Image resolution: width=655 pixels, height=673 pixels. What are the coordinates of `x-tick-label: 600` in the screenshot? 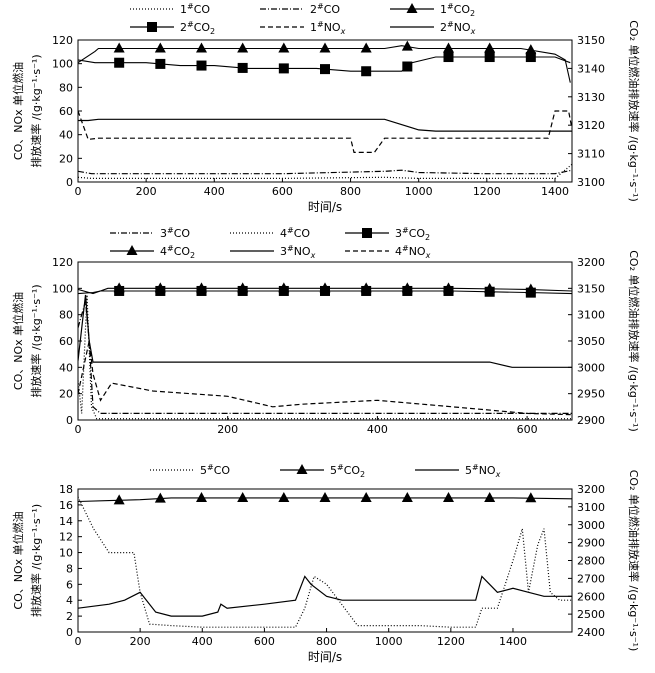 It's located at (264, 641).